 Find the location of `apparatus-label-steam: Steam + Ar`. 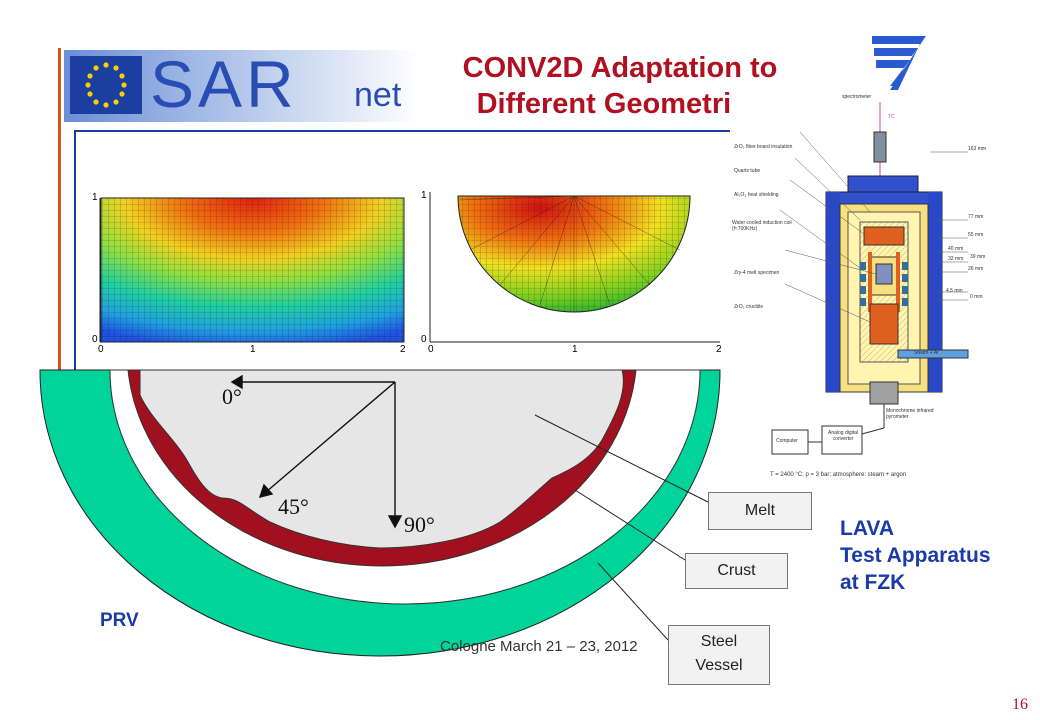

apparatus-label-steam: Steam + Ar is located at coordinates (926, 353).